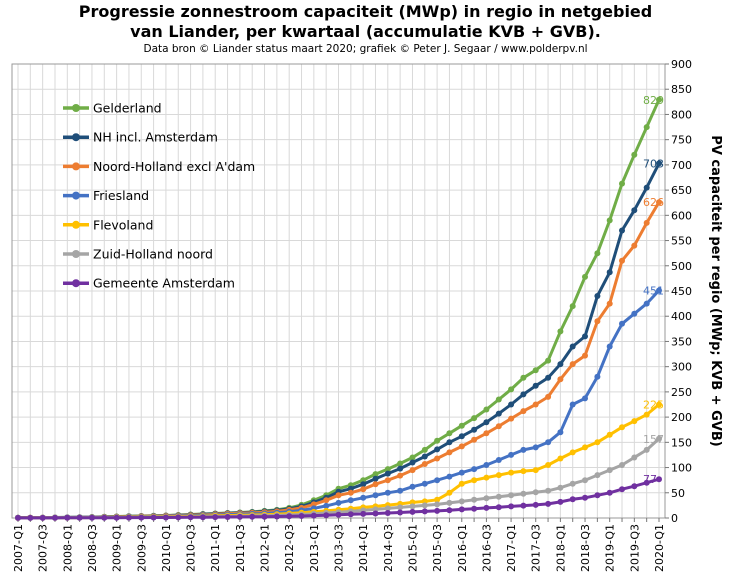 This screenshot has width=731, height=581. I want to click on y-tick-label: 500, so click(681, 266).